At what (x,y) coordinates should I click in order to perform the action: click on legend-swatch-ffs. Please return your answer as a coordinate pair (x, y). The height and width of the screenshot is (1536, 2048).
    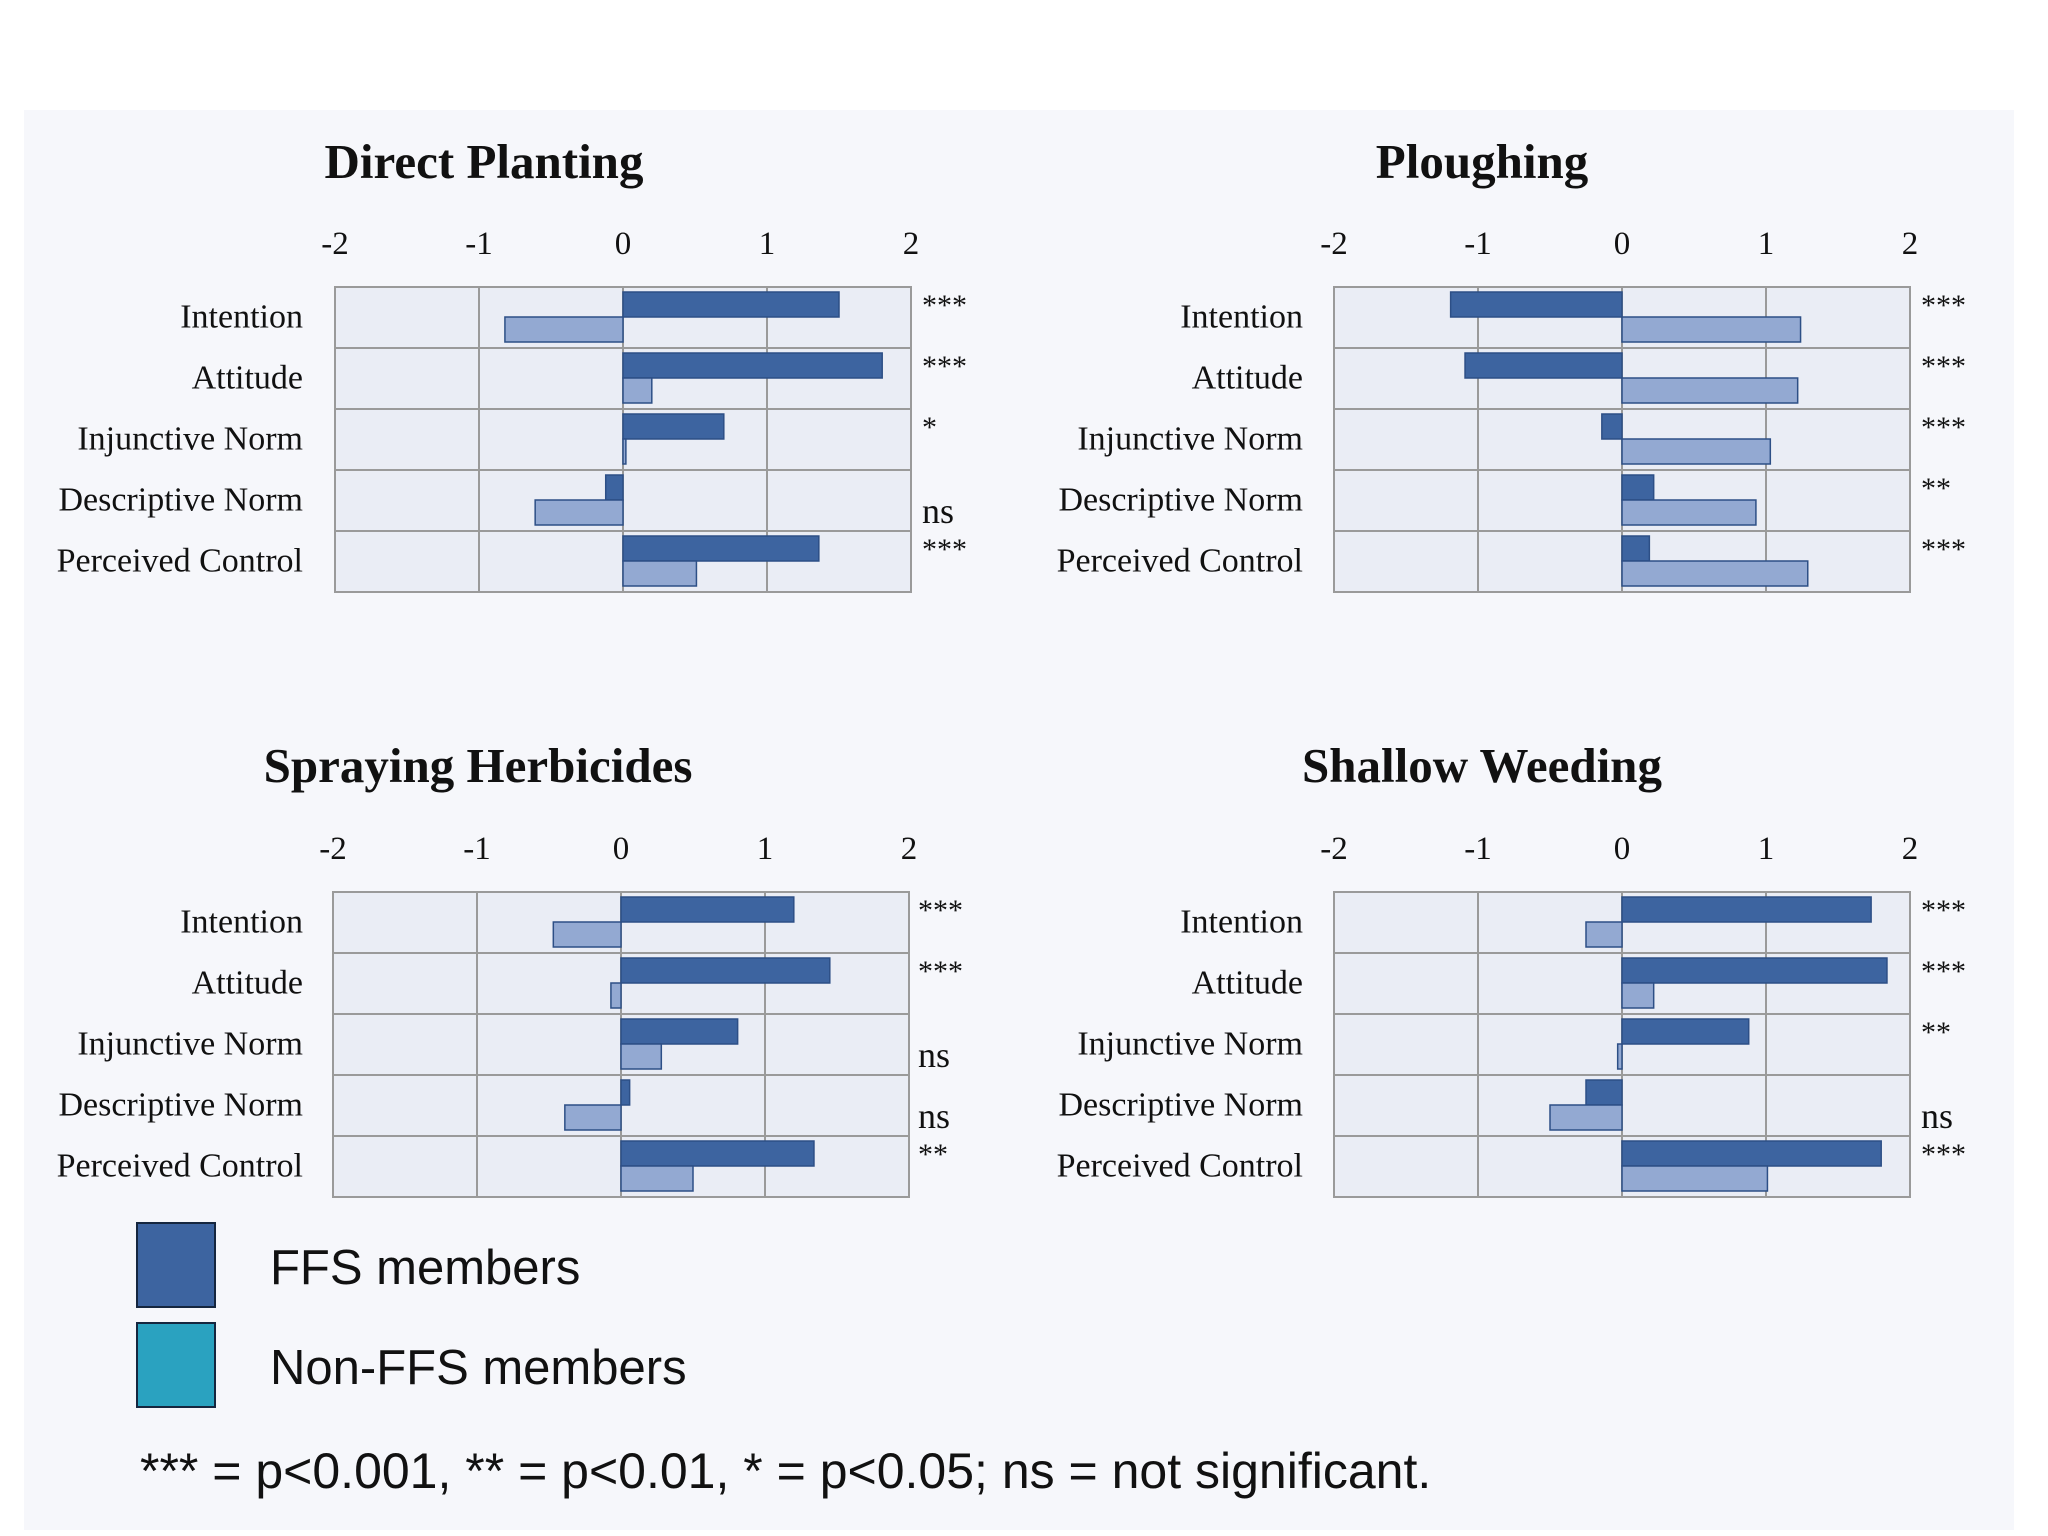
    Looking at the image, I should click on (176, 1265).